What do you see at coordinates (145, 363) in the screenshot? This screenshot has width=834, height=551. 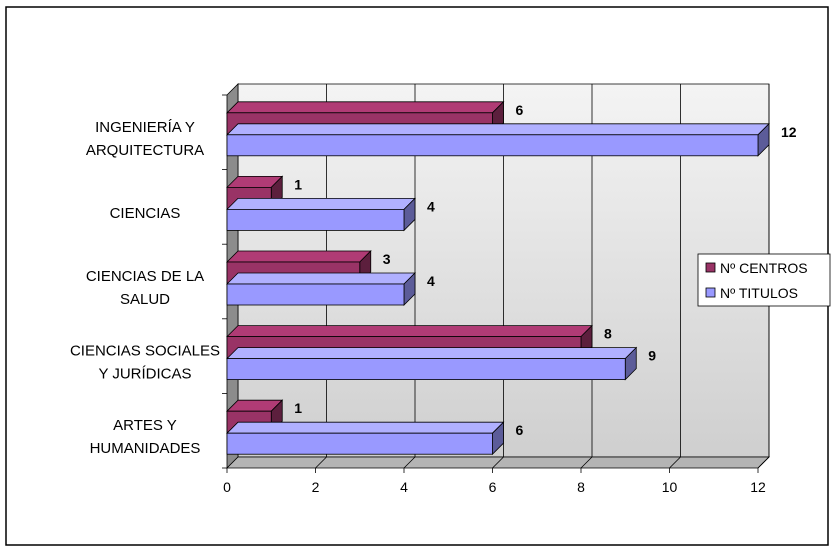 I see `category-label: CIENCIAS SOCIALES Y JURÍDICAS` at bounding box center [145, 363].